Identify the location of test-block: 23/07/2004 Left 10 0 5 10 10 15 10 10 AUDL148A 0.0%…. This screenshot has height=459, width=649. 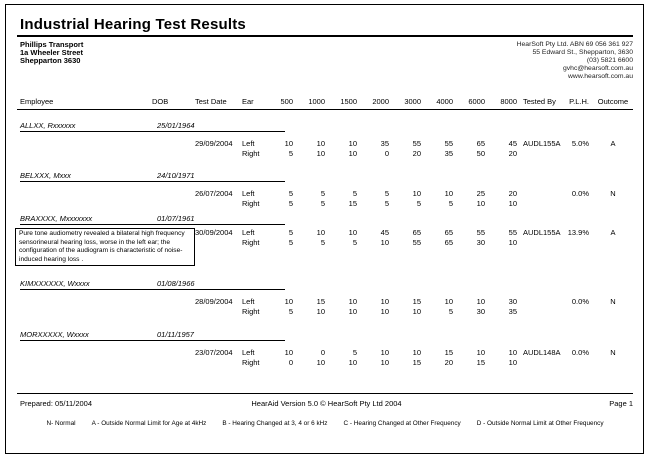
(326, 357).